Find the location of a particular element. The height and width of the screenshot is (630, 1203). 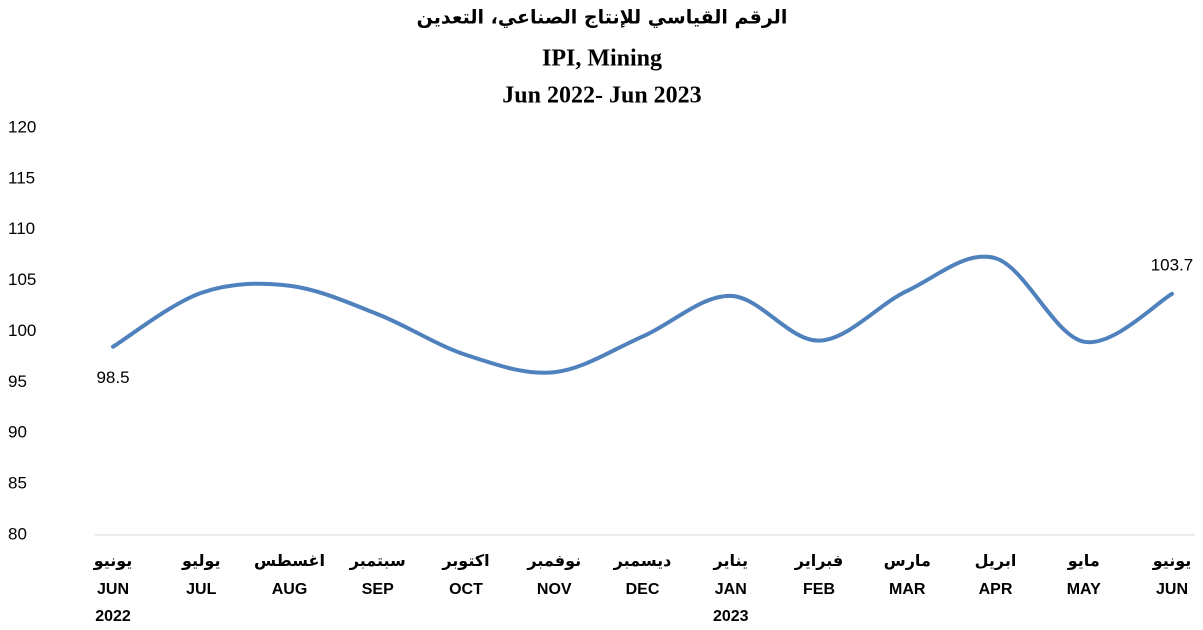

x-tick-year: 2023 is located at coordinates (731, 616).